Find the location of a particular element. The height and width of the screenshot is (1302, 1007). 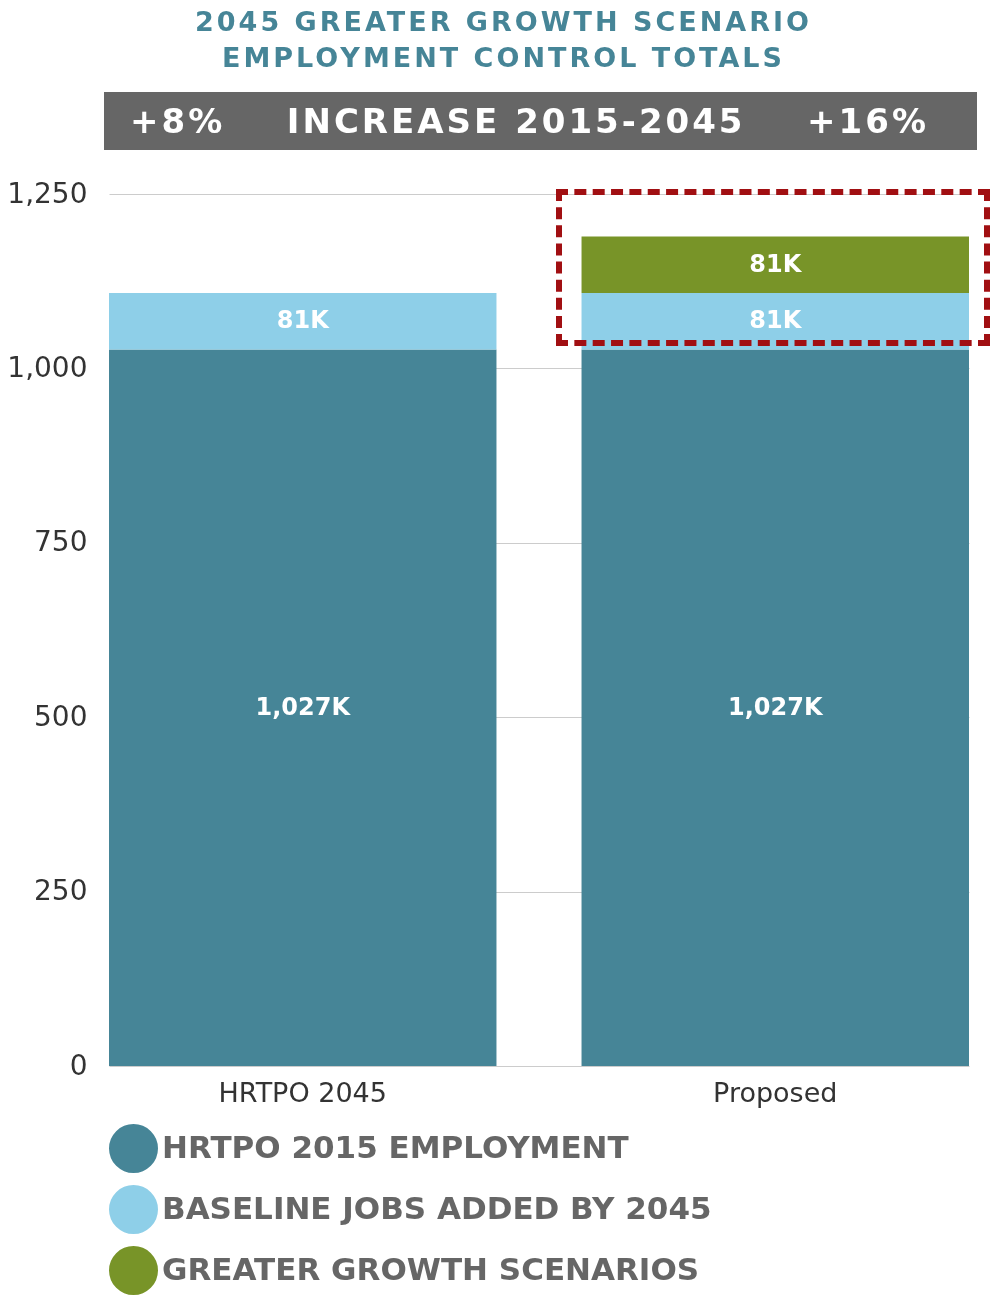

y-tick-label: 1,250 is located at coordinates (47, 193).